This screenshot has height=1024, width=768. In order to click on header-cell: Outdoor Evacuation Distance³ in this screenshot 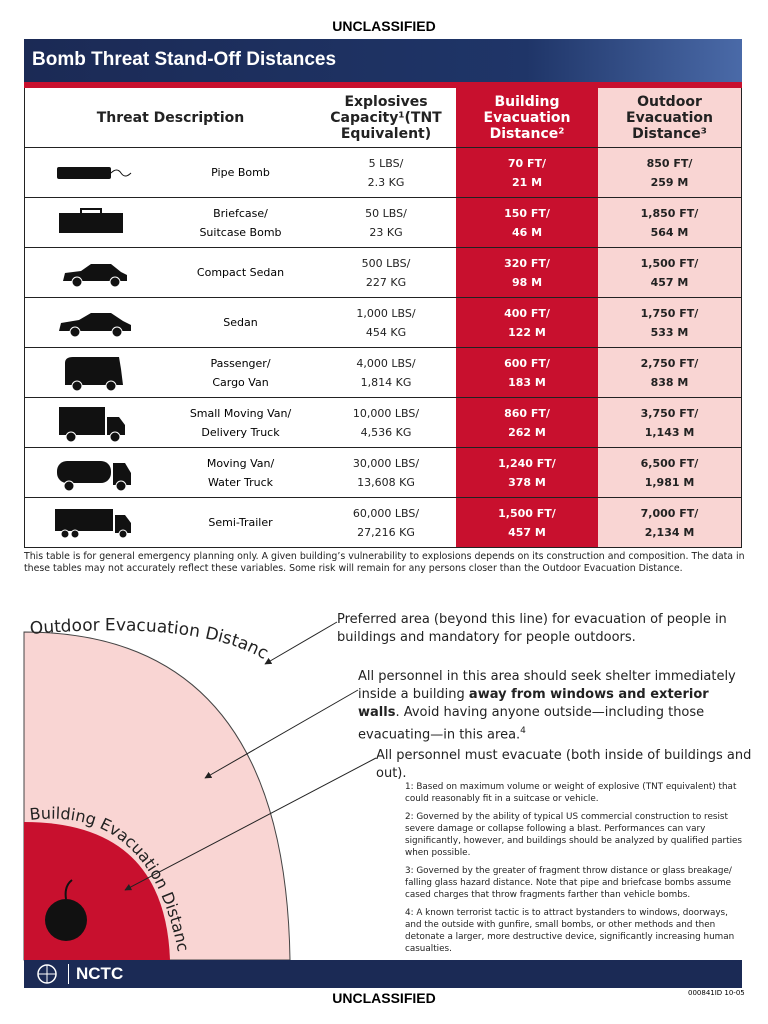, I will do `click(669, 118)`.